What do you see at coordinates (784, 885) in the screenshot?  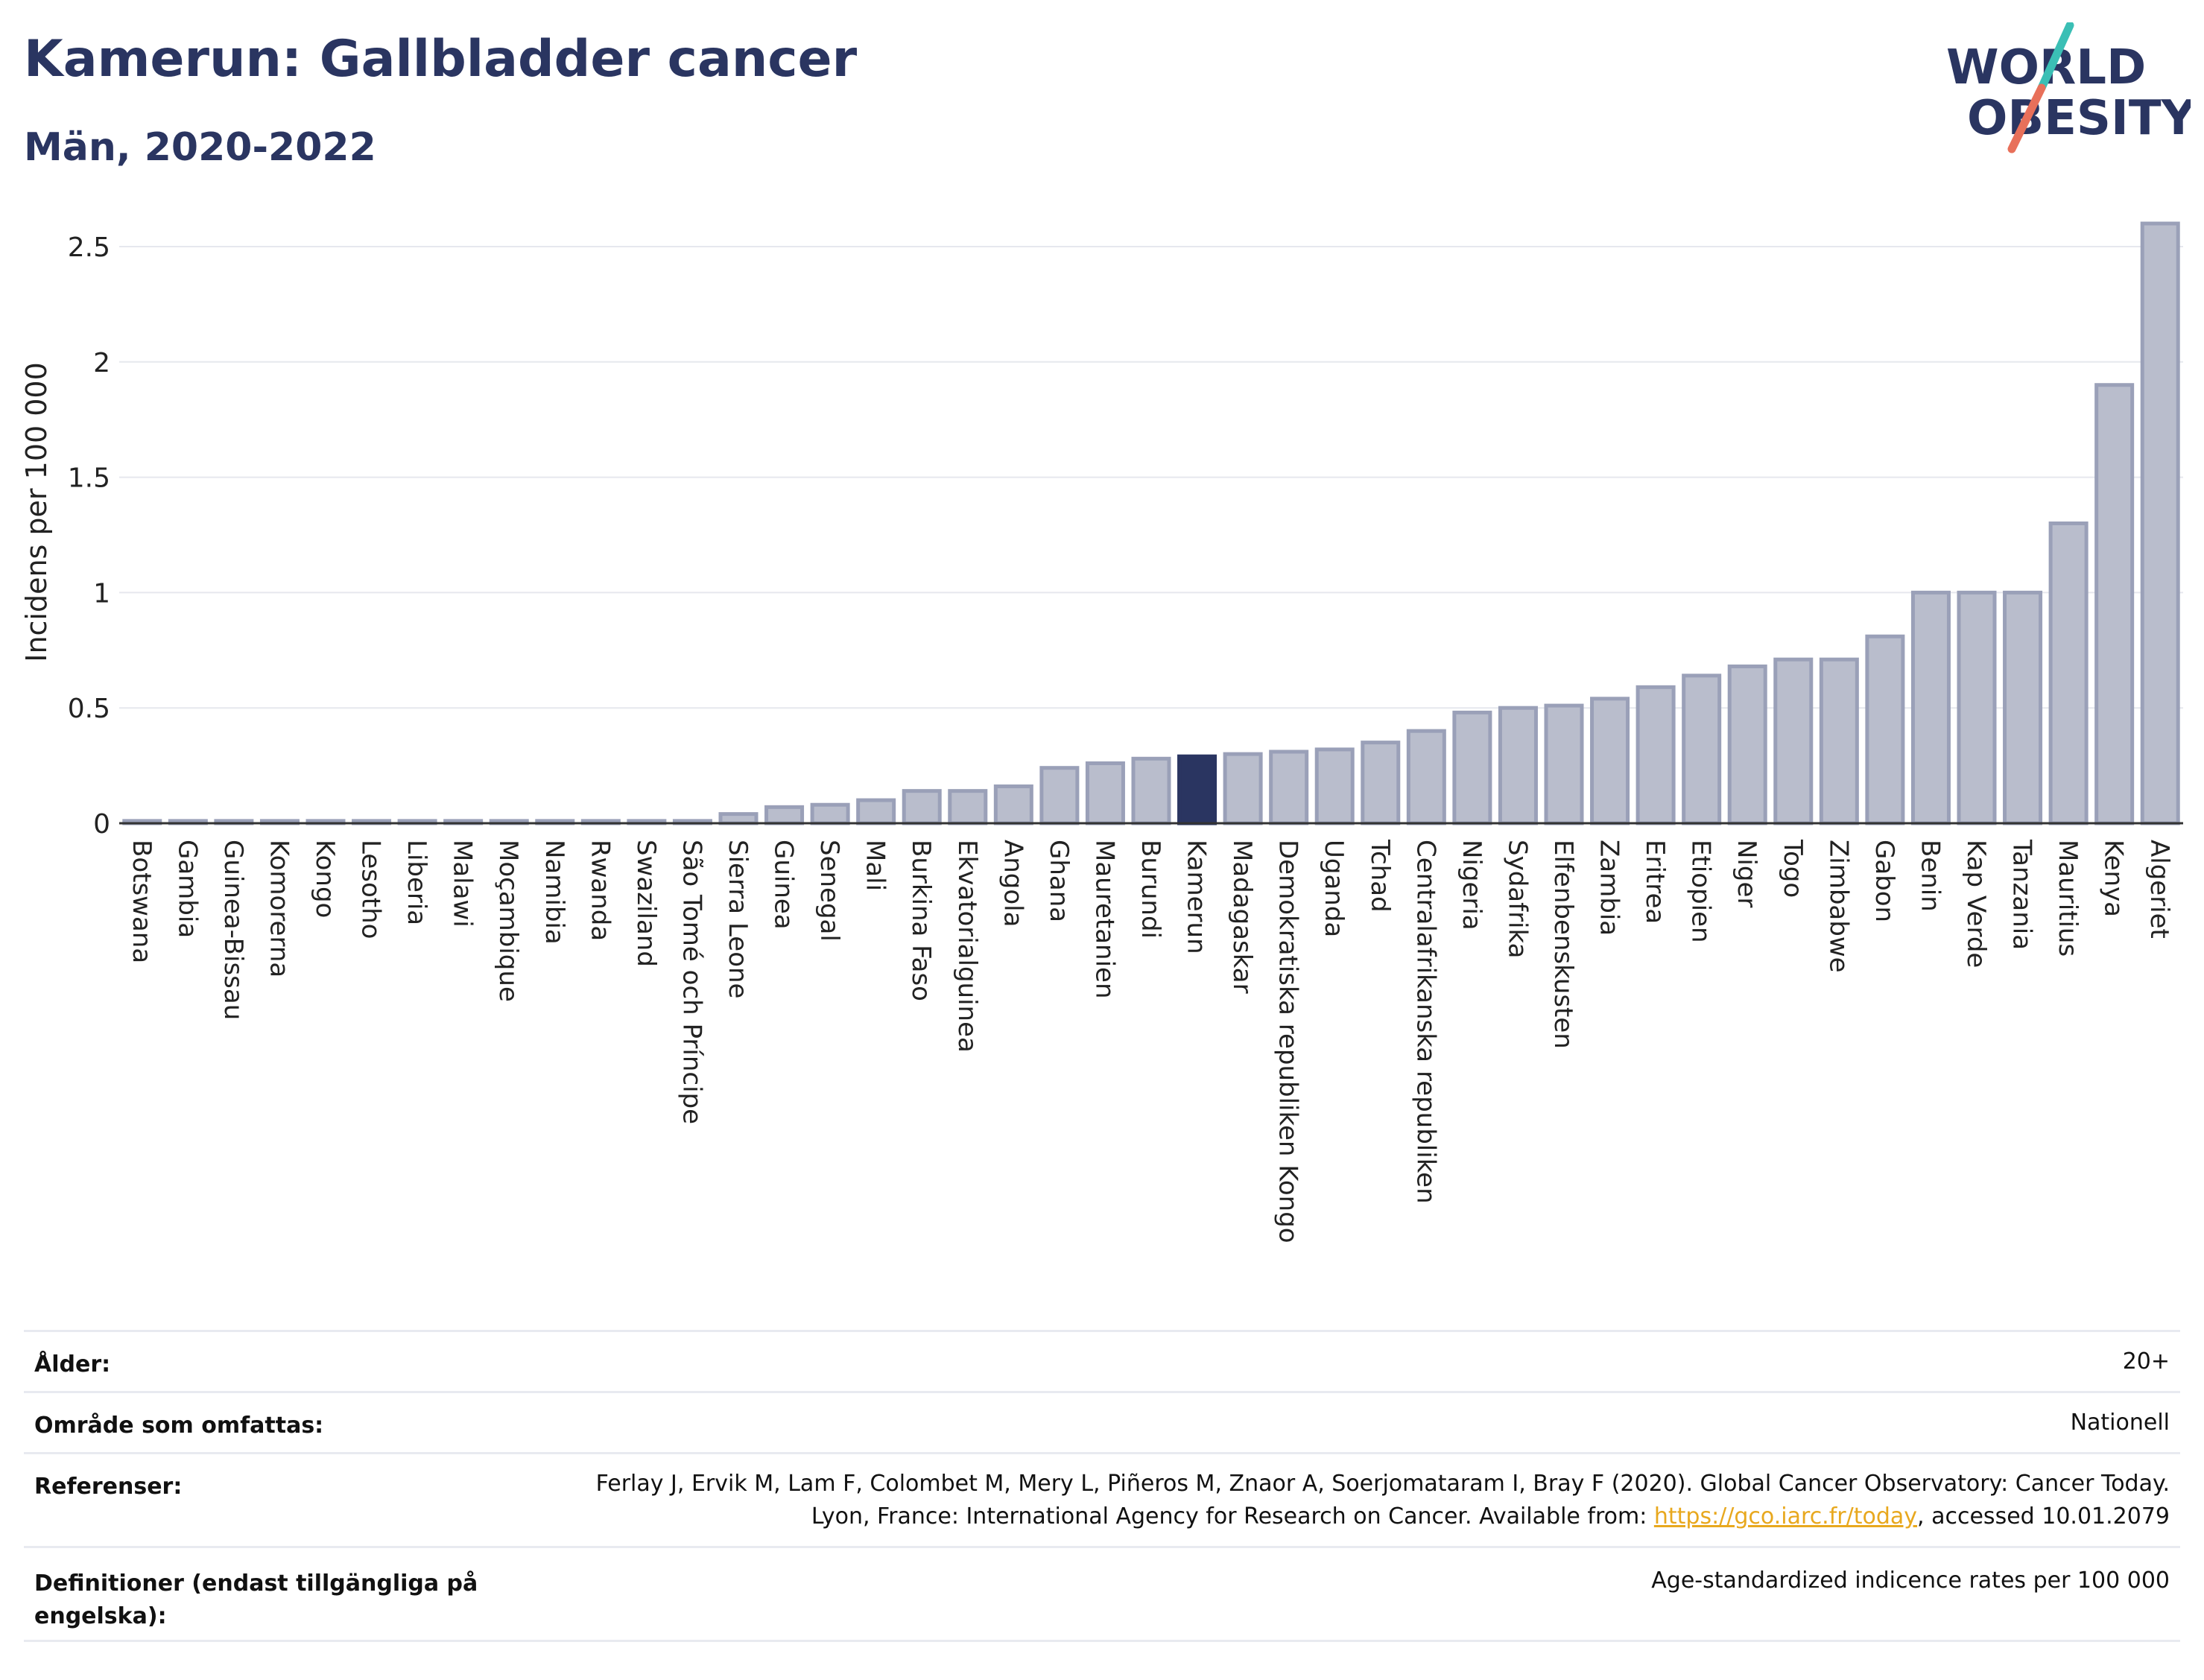 I see `x-tick-label: Guinea` at bounding box center [784, 885].